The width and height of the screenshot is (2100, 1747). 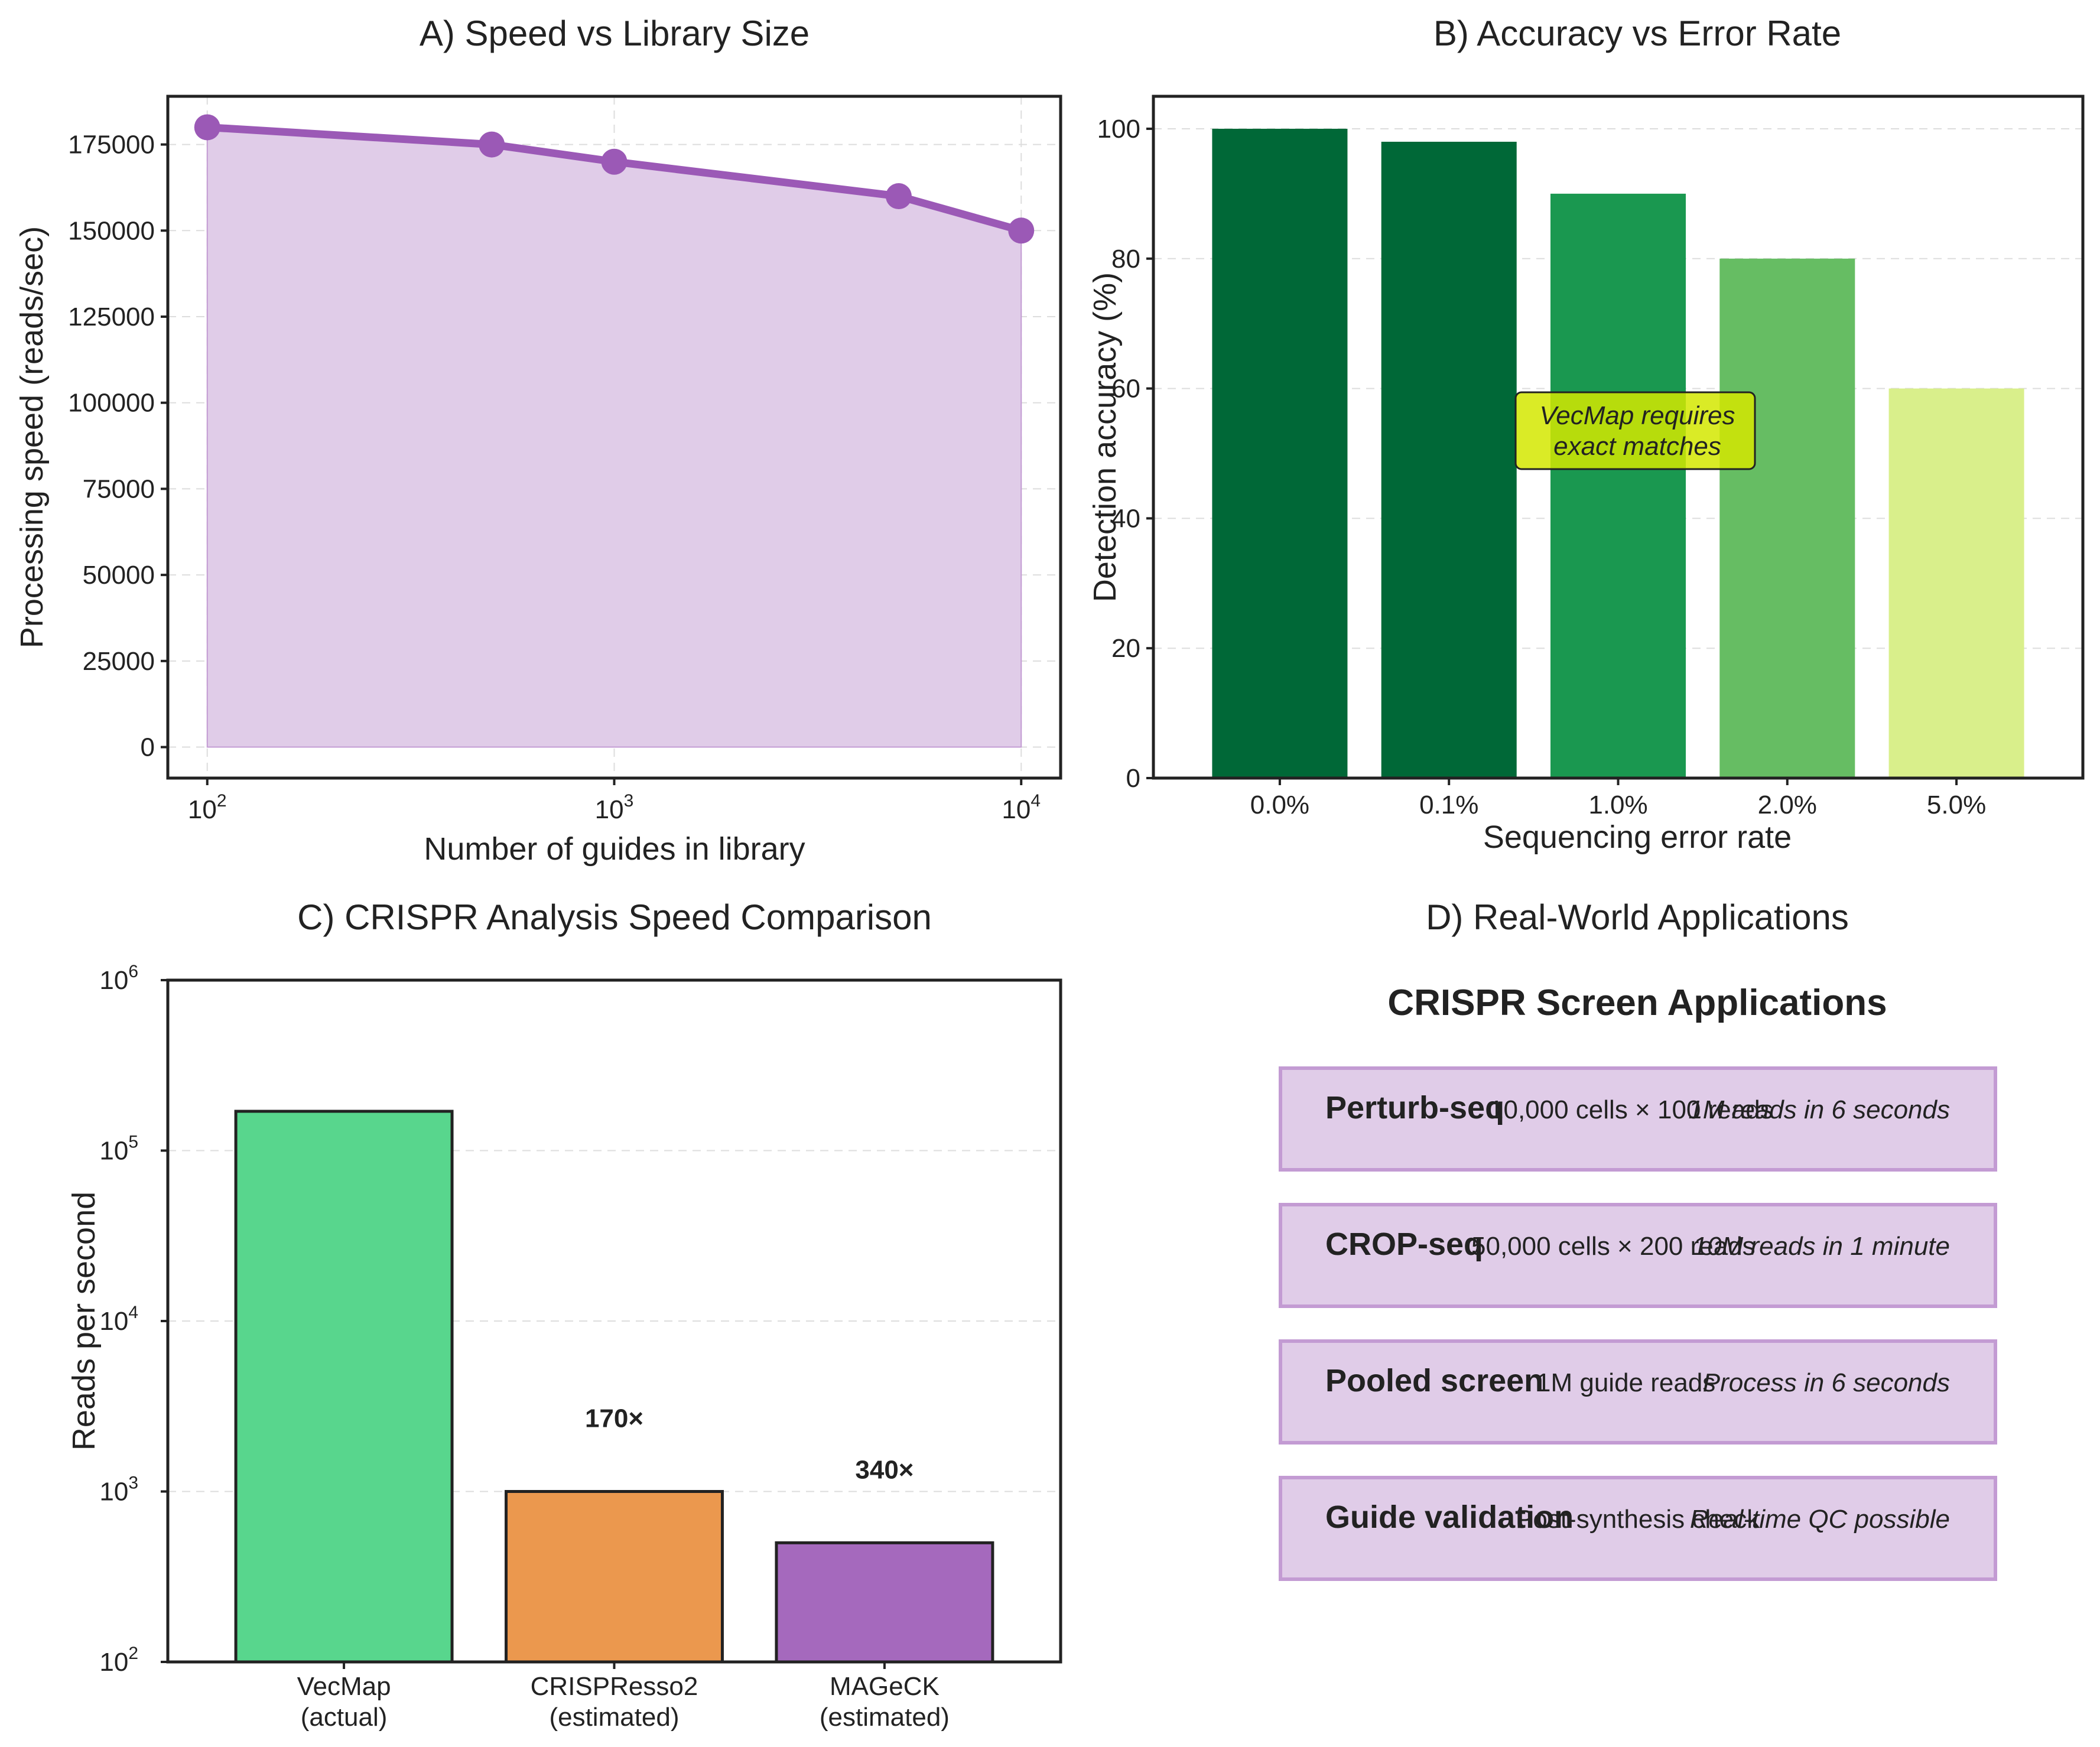 What do you see at coordinates (1118, 129) in the screenshot?
I see `y-tick-label: 100` at bounding box center [1118, 129].